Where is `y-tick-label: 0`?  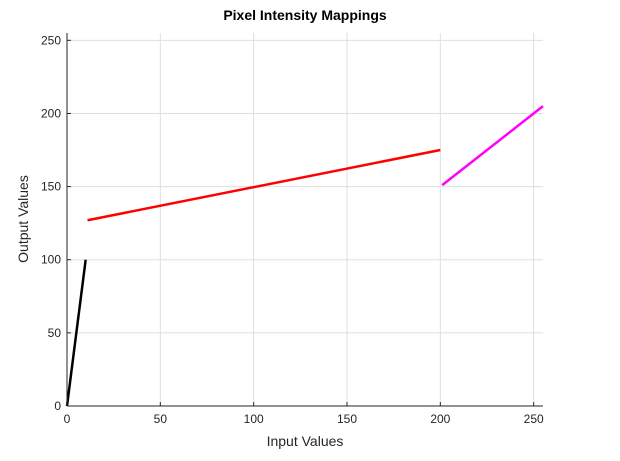
y-tick-label: 0 is located at coordinates (57, 406).